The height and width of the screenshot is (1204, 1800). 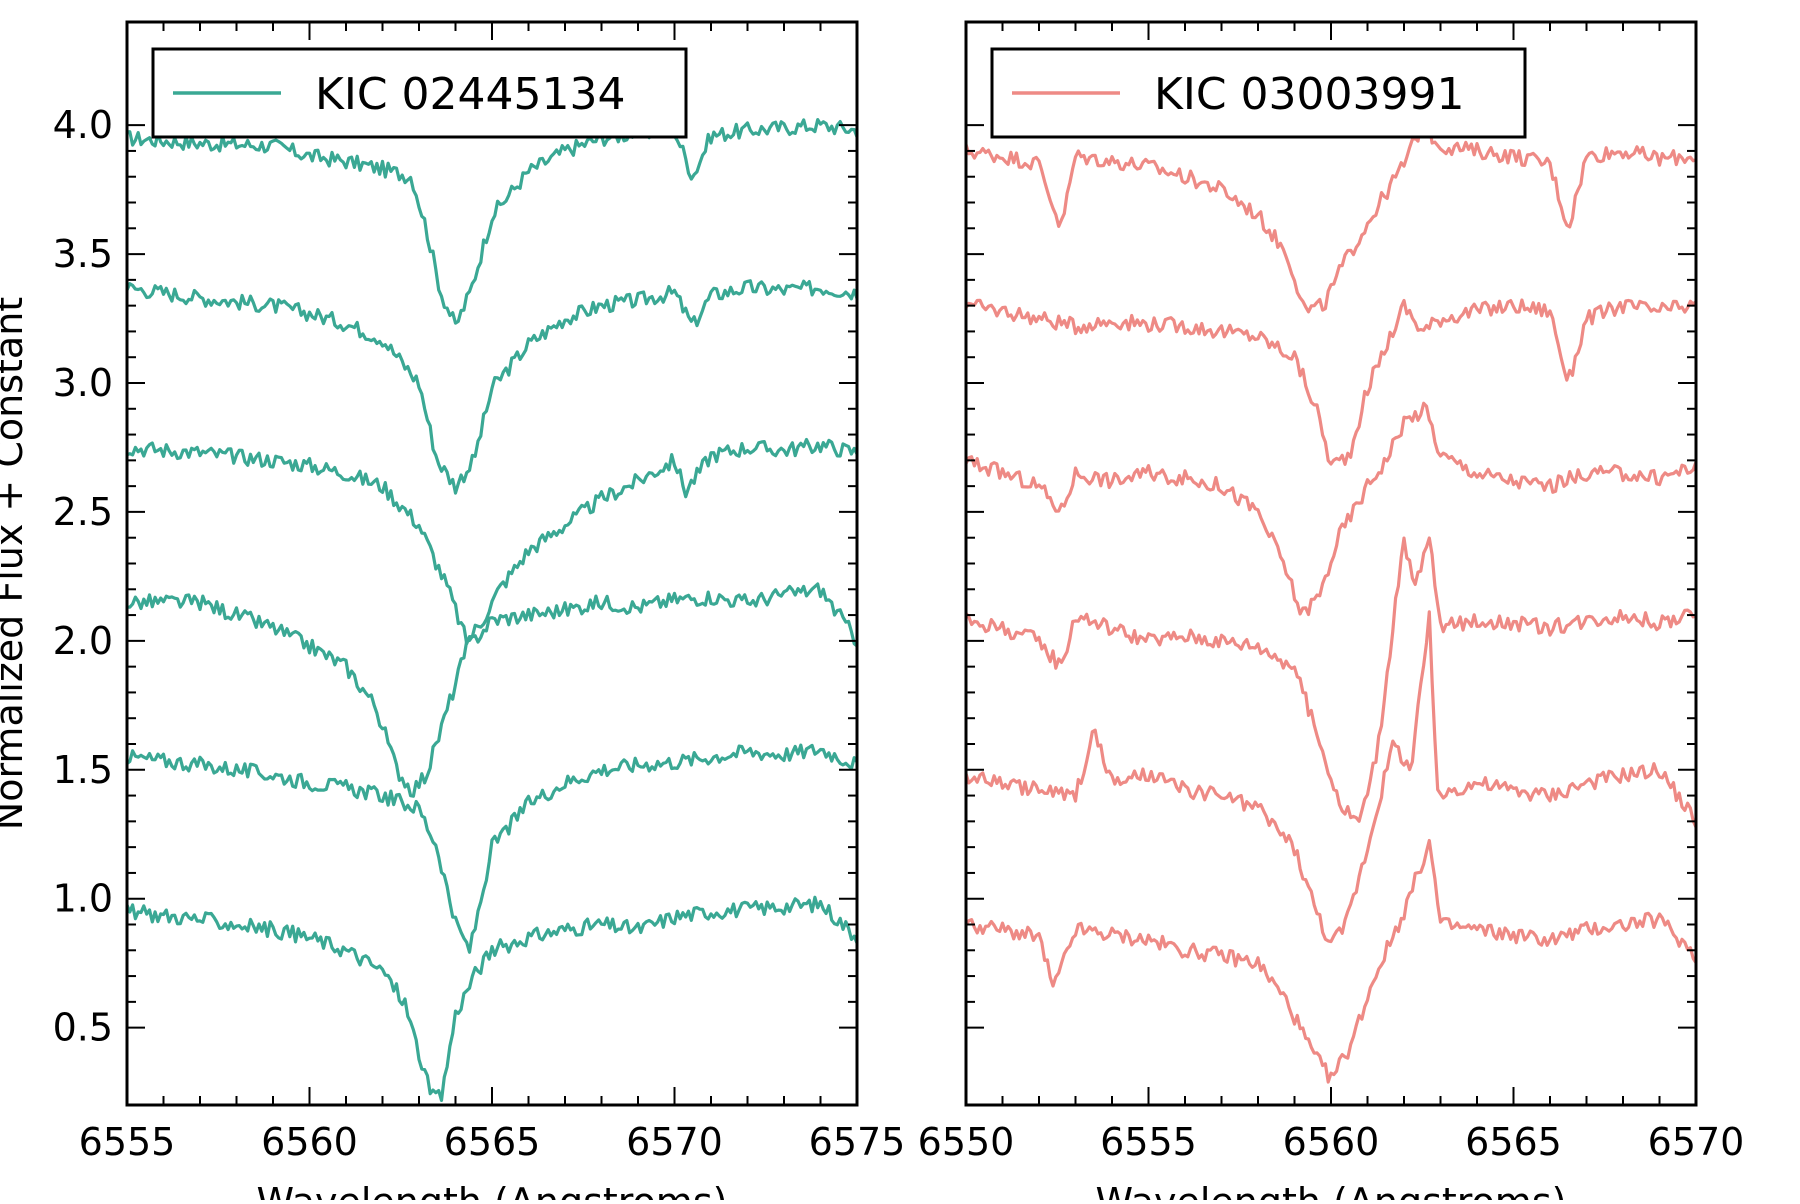 I want to click on y-tick-label: 2.5, so click(x=83, y=512).